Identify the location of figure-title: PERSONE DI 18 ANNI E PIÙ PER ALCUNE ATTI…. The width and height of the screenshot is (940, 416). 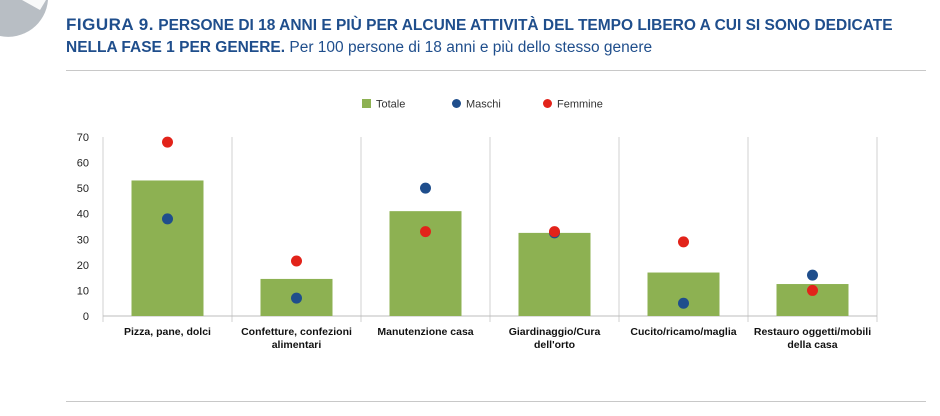
(525, 25).